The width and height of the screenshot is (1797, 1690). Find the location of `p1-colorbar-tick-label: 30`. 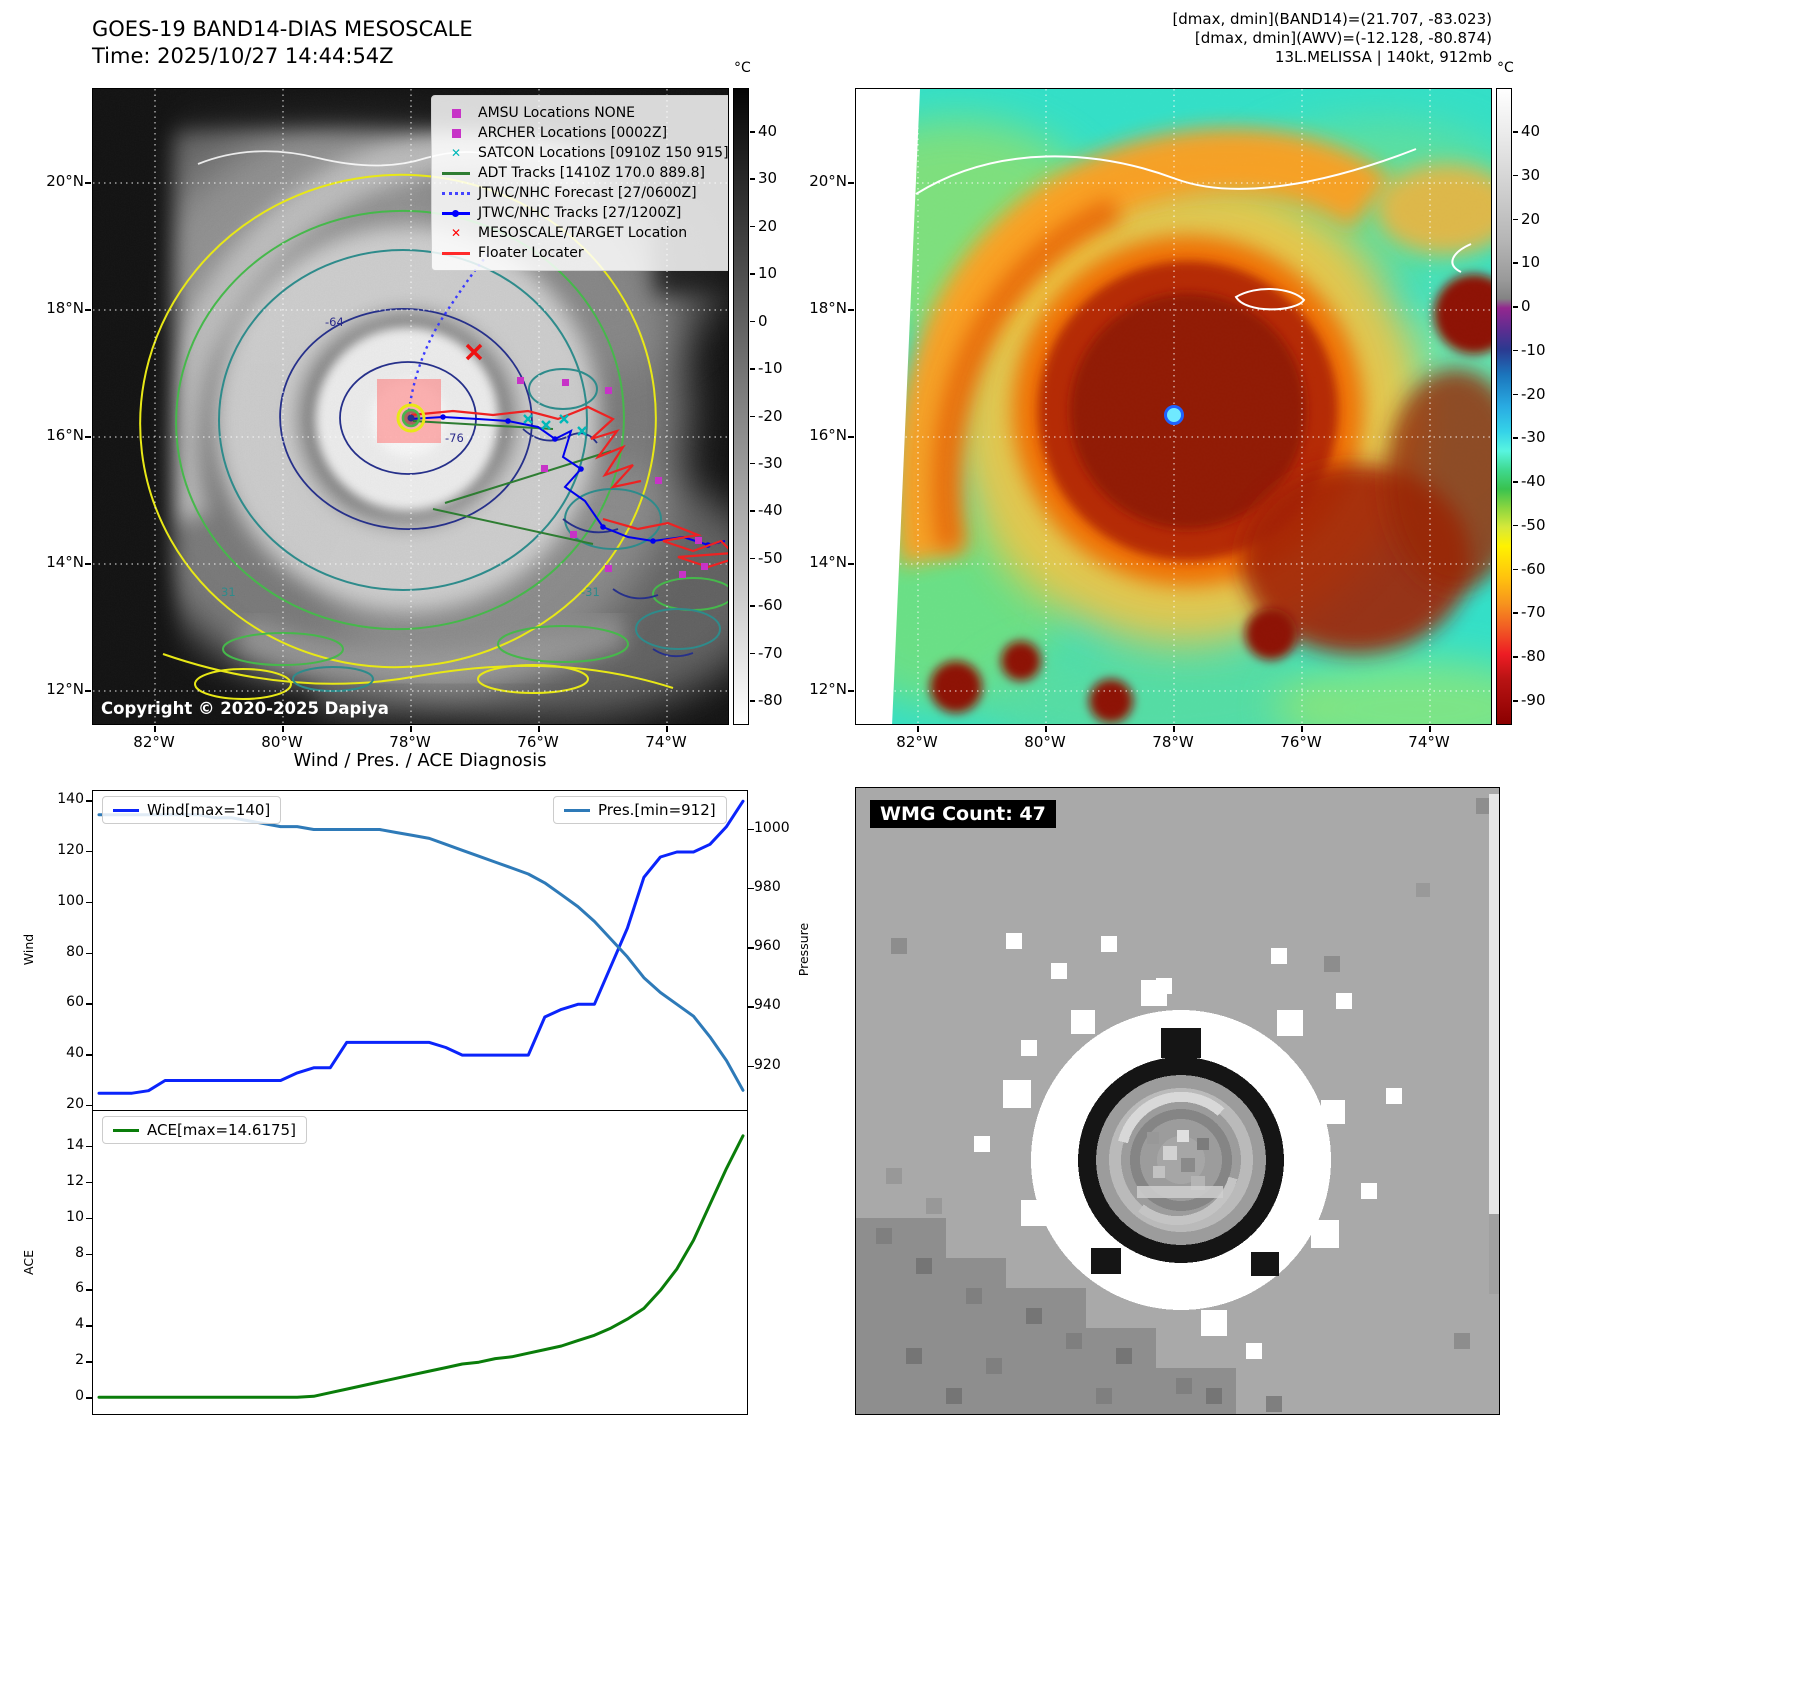

p1-colorbar-tick-label: 30 is located at coordinates (768, 178).